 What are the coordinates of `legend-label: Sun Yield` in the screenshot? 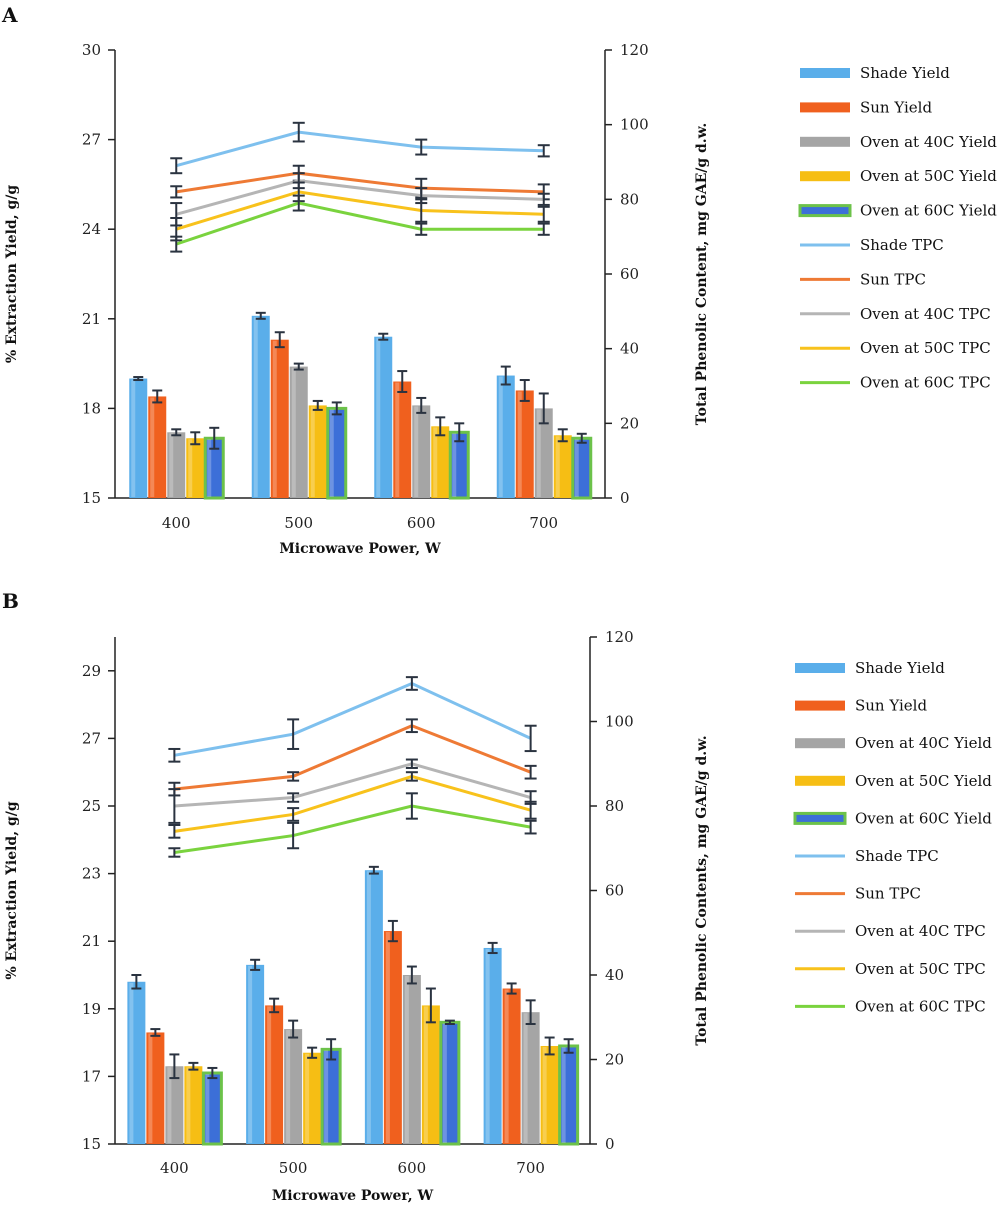 It's located at (891, 706).